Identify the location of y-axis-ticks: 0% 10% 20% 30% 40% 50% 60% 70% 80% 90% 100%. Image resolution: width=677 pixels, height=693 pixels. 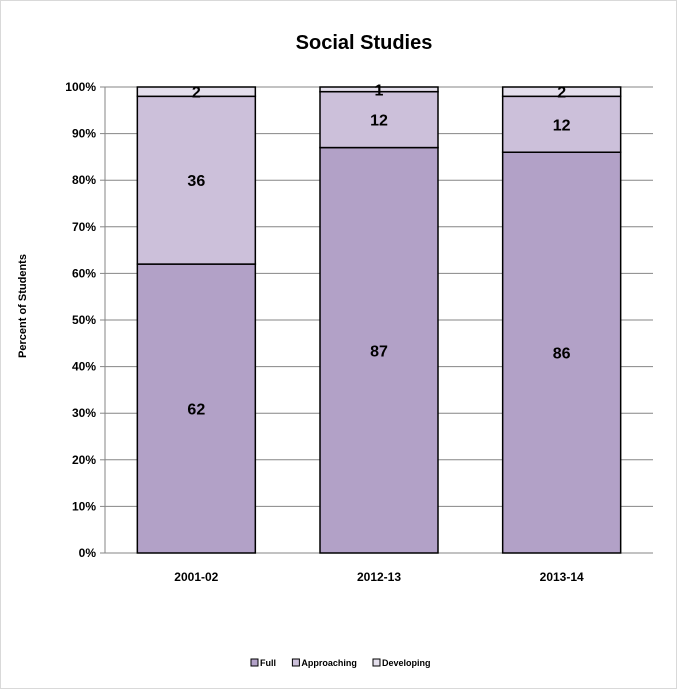
(85, 320).